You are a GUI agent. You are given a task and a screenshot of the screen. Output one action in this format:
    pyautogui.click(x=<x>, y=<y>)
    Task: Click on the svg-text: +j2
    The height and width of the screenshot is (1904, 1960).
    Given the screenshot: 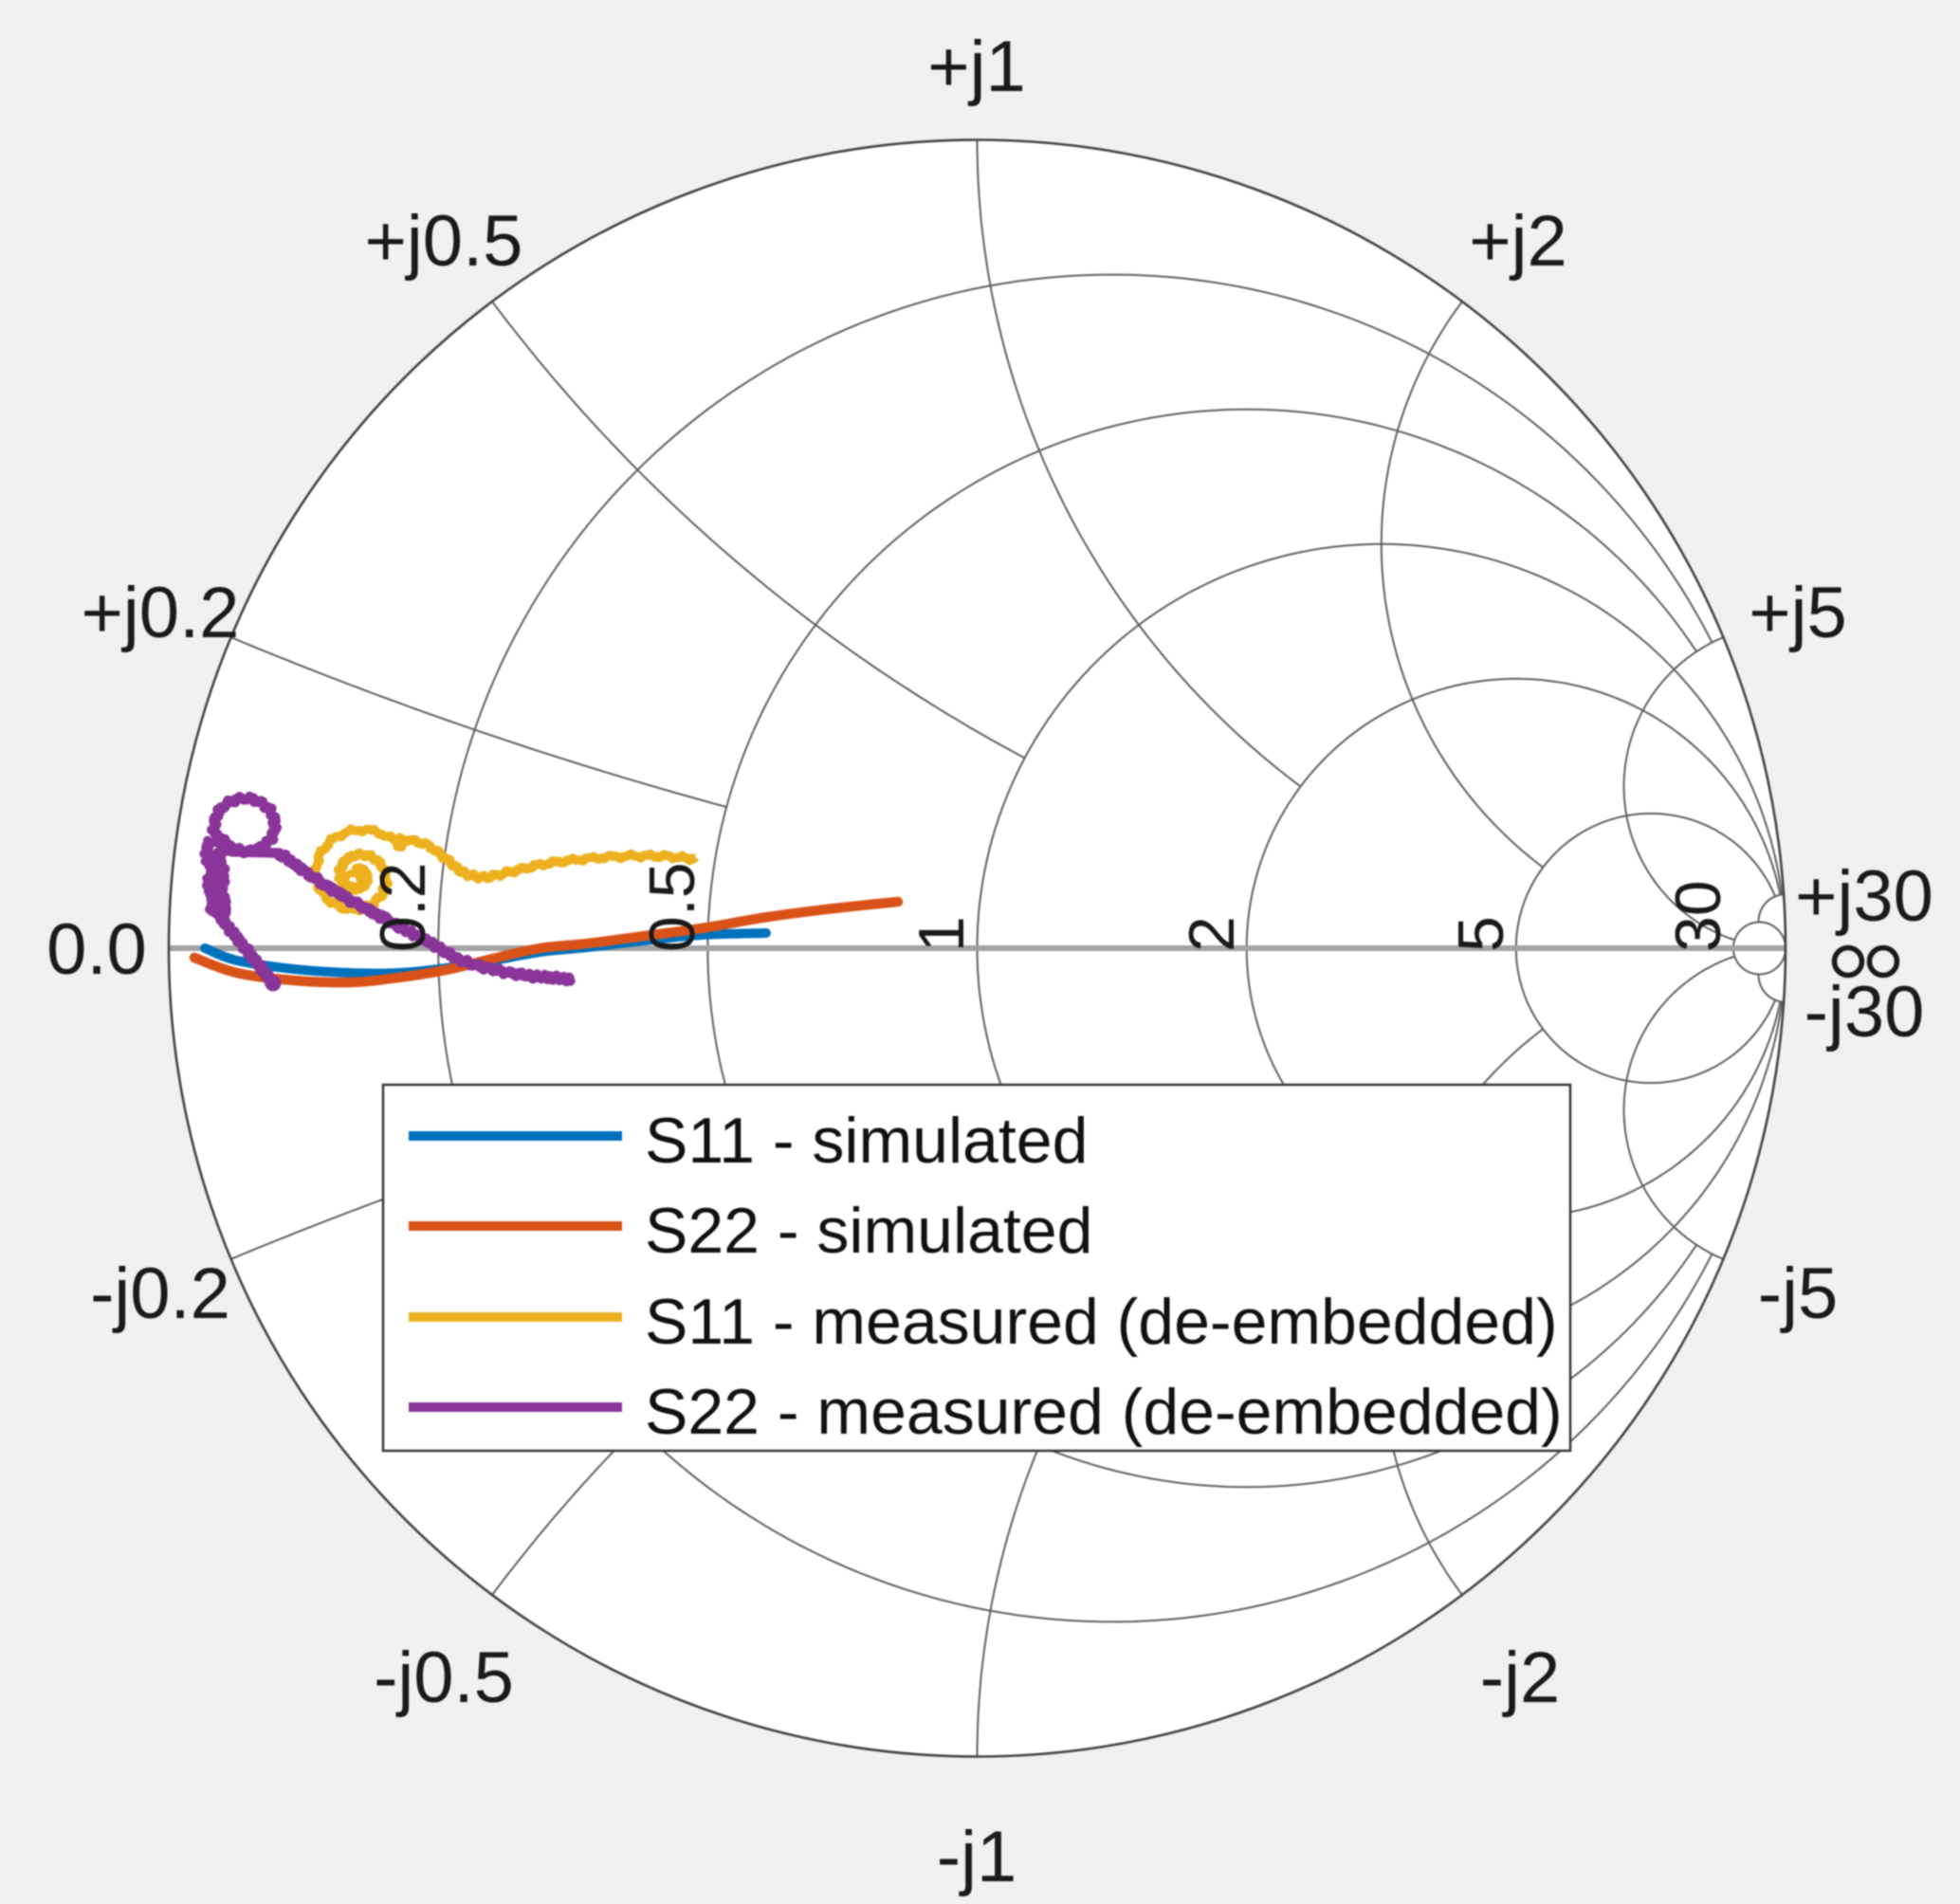 What is the action you would take?
    pyautogui.click(x=1518, y=241)
    